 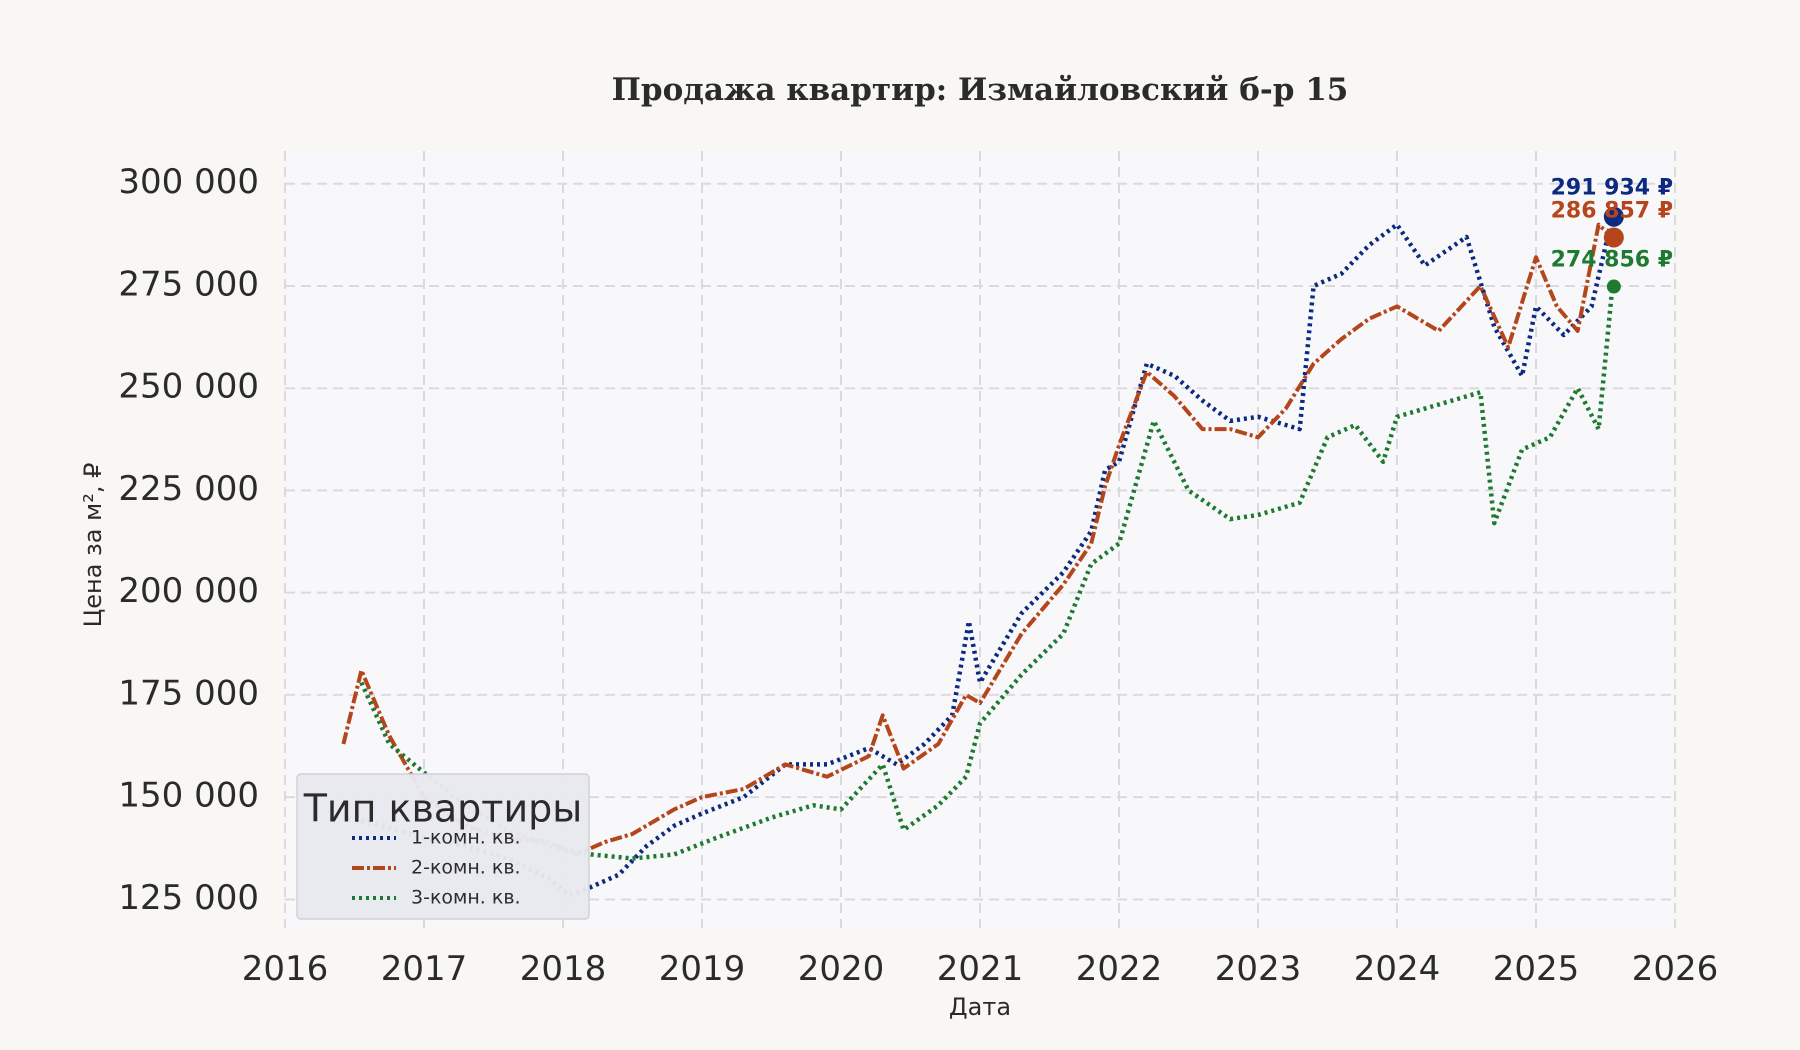 I want to click on legend-entries: 1-комн. кв. 2-комн. кв. 3-комн. кв., so click(x=436, y=868).